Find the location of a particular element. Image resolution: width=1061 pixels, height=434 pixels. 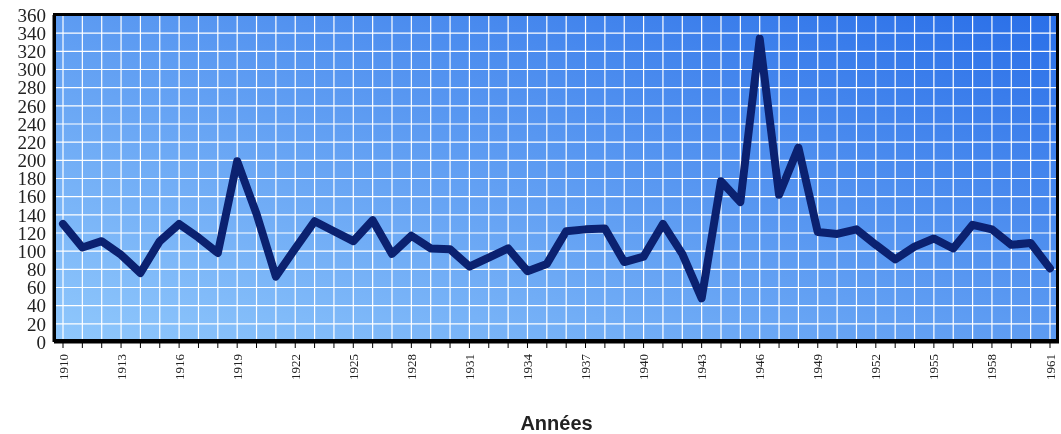

x-tick-label: 1958 is located at coordinates (992, 367).